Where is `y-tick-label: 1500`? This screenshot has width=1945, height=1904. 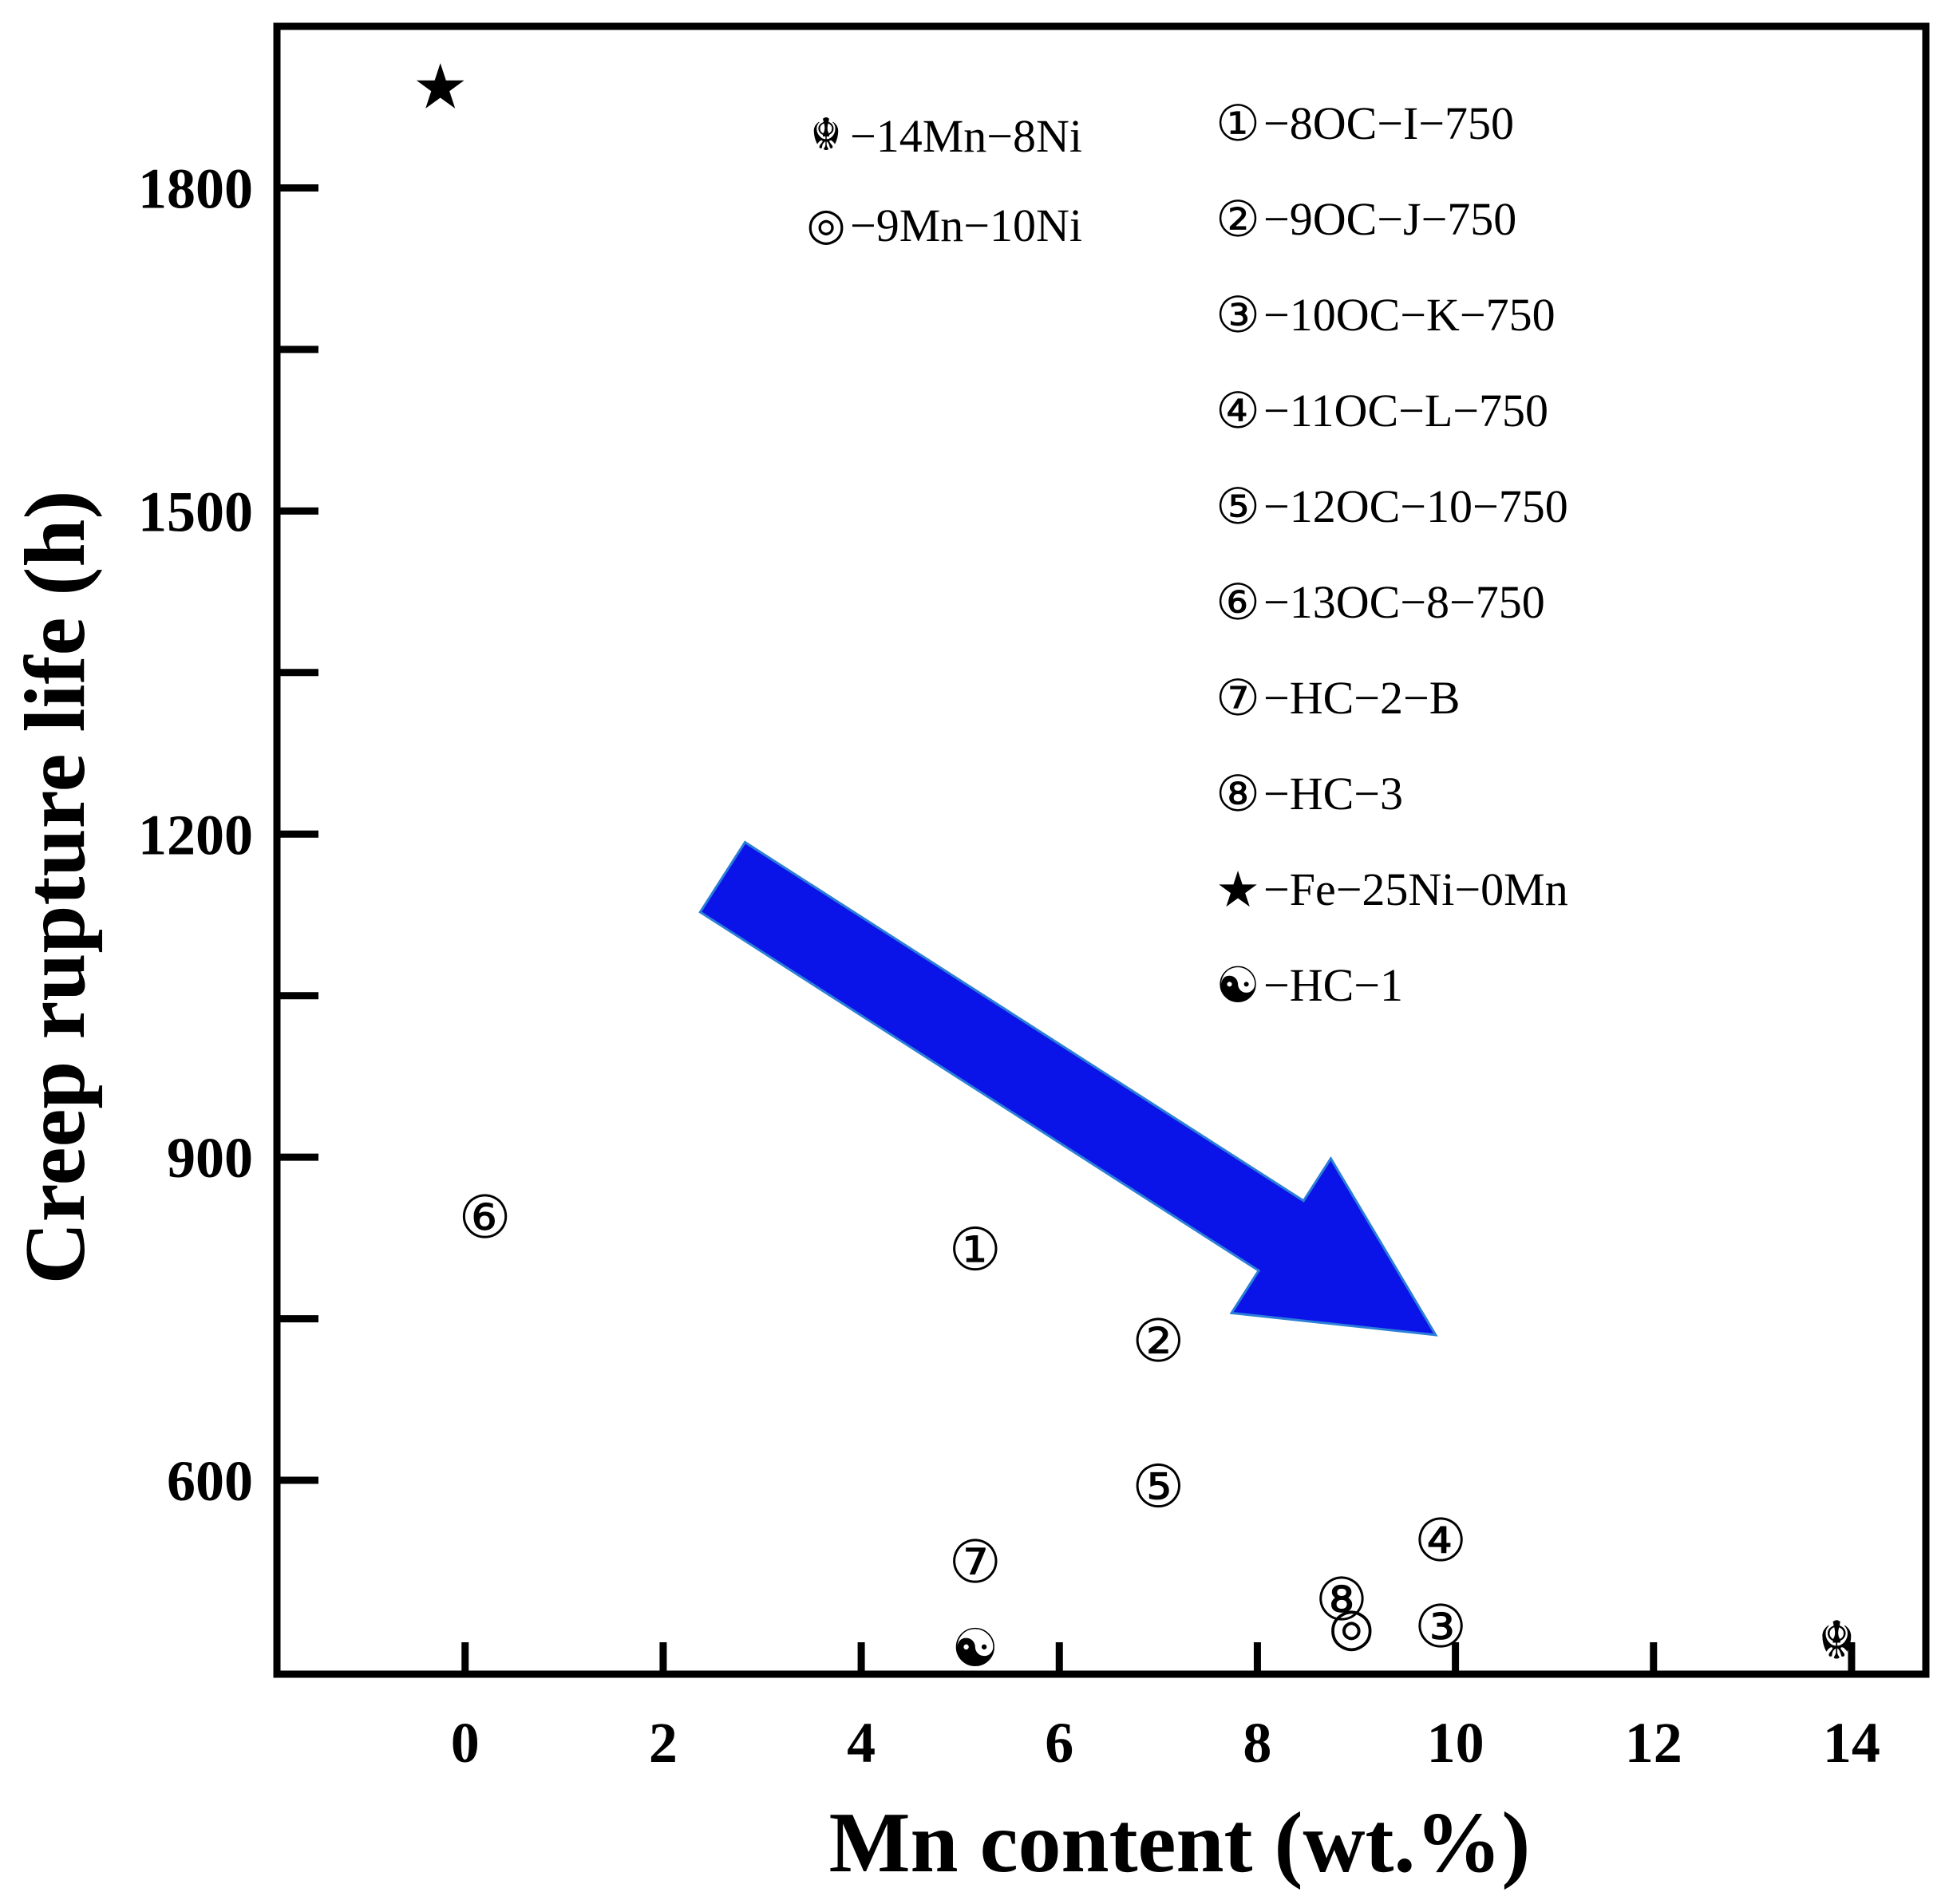
y-tick-label: 1500 is located at coordinates (196, 511).